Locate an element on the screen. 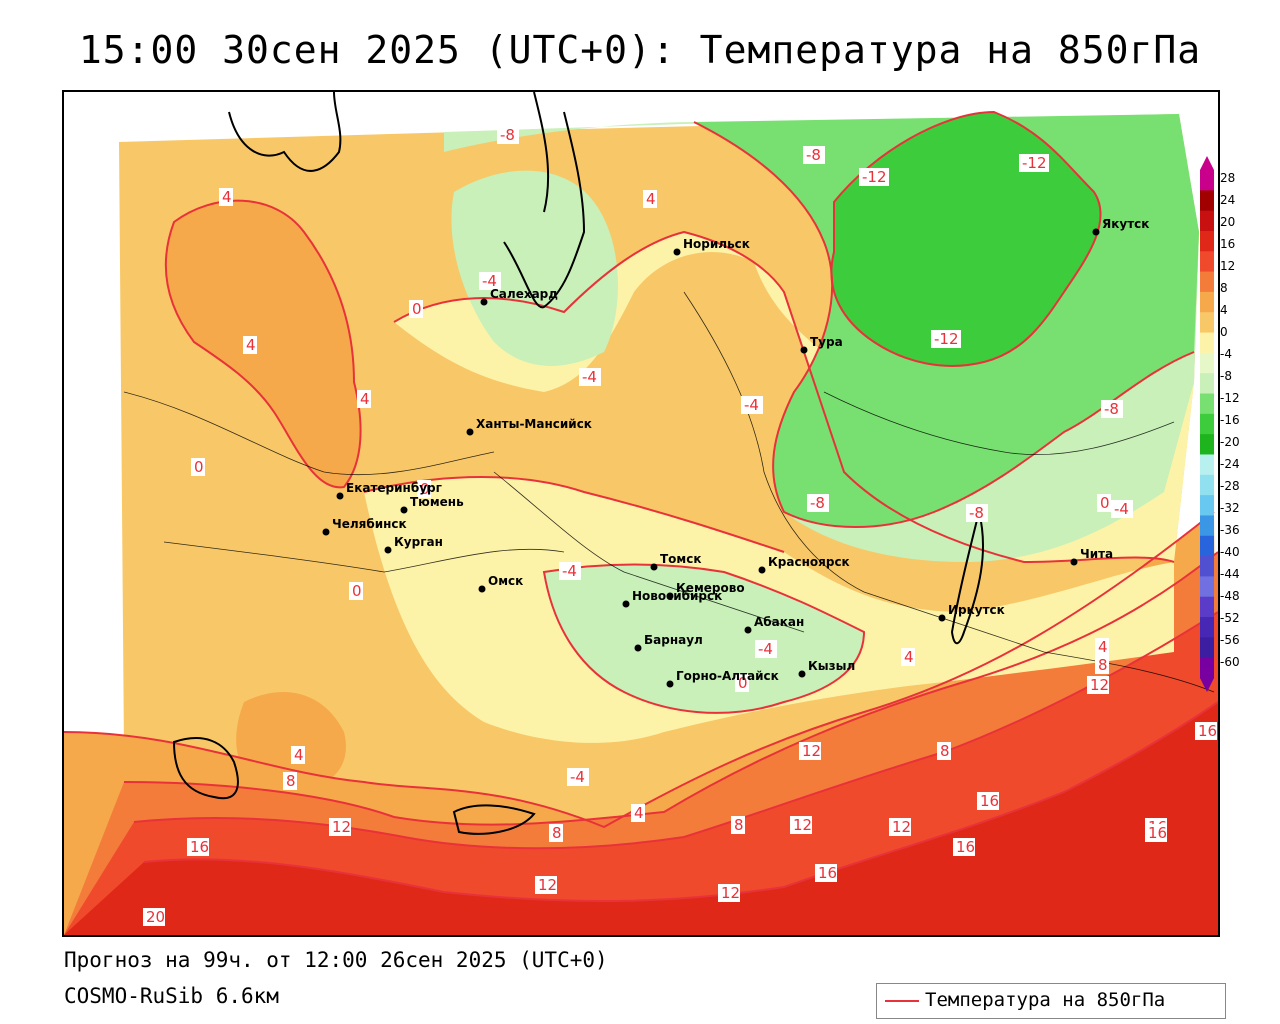 This screenshot has height=1024, width=1280. city-marker: Екатеринбург is located at coordinates (389, 490).